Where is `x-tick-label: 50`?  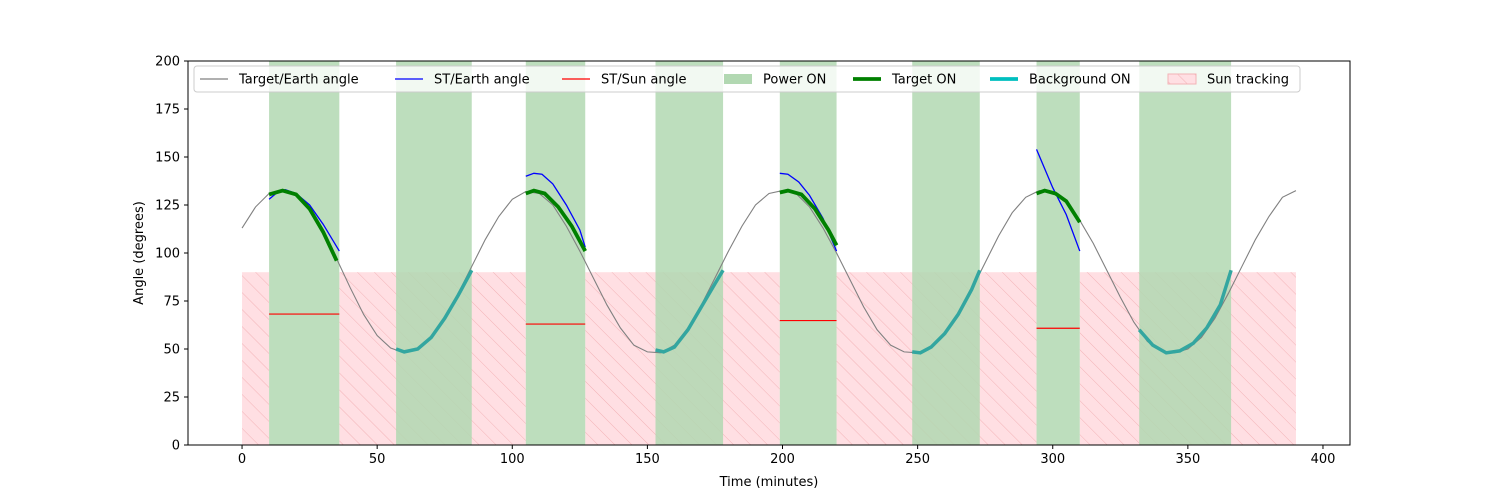 x-tick-label: 50 is located at coordinates (377, 459).